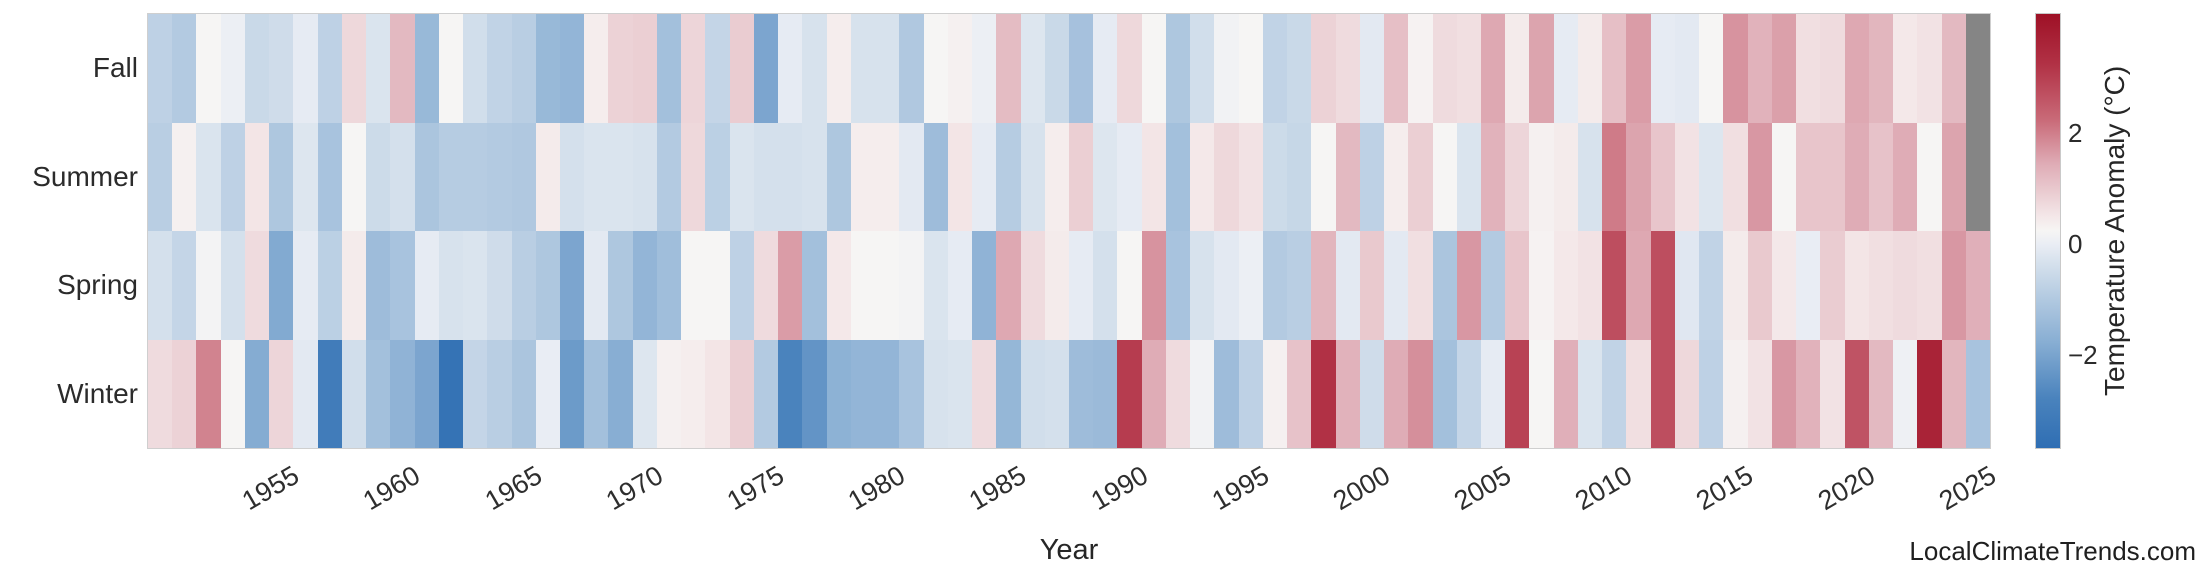 The width and height of the screenshot is (2200, 585). I want to click on watermark-text: LocalClimateTrends.com, so click(2052, 551).